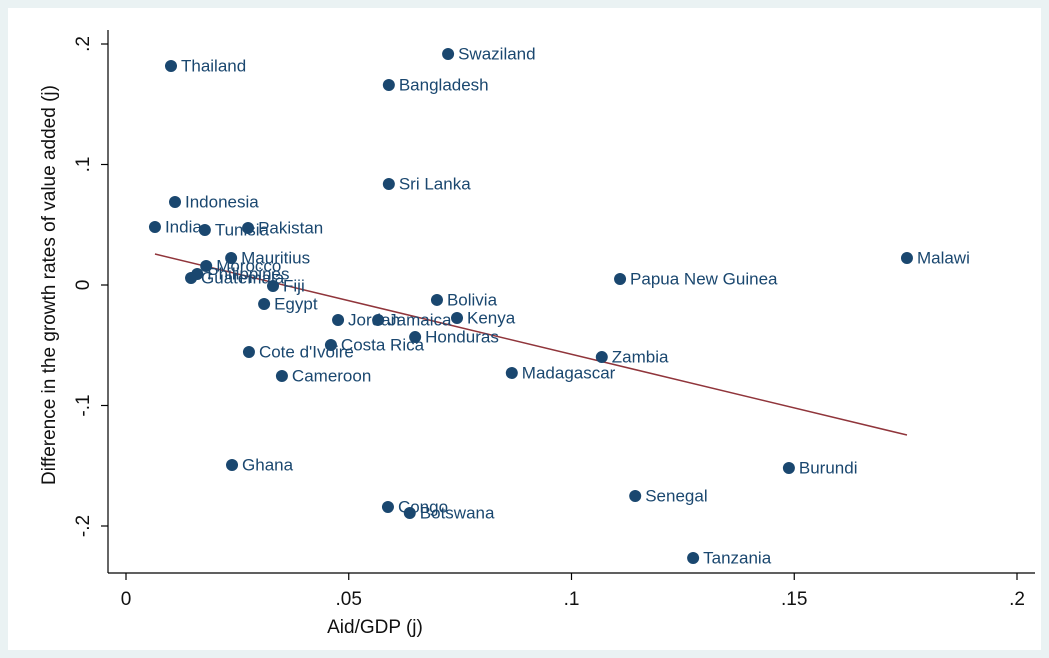 This screenshot has height=658, width=1049. Describe the element at coordinates (444, 84) in the screenshot. I see `point-label: Bangladesh` at that location.